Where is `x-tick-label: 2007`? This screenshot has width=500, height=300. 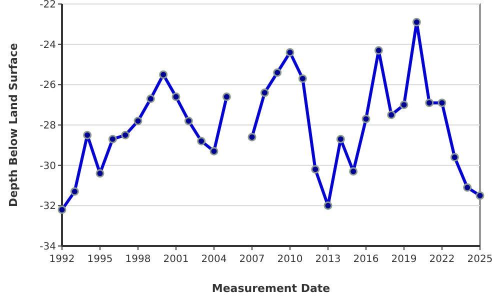
x-tick-label: 2007 is located at coordinates (252, 259).